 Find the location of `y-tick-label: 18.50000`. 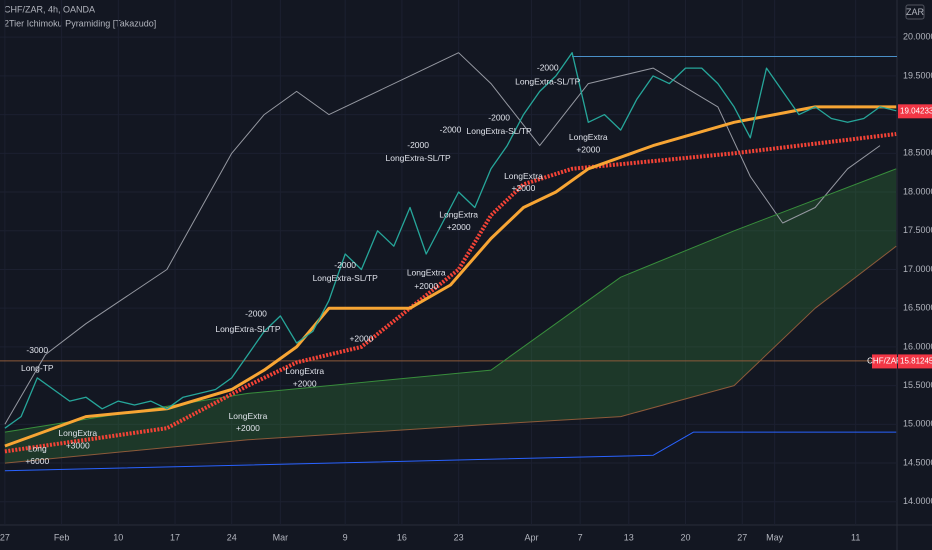

y-tick-label: 18.50000 is located at coordinates (917, 153).